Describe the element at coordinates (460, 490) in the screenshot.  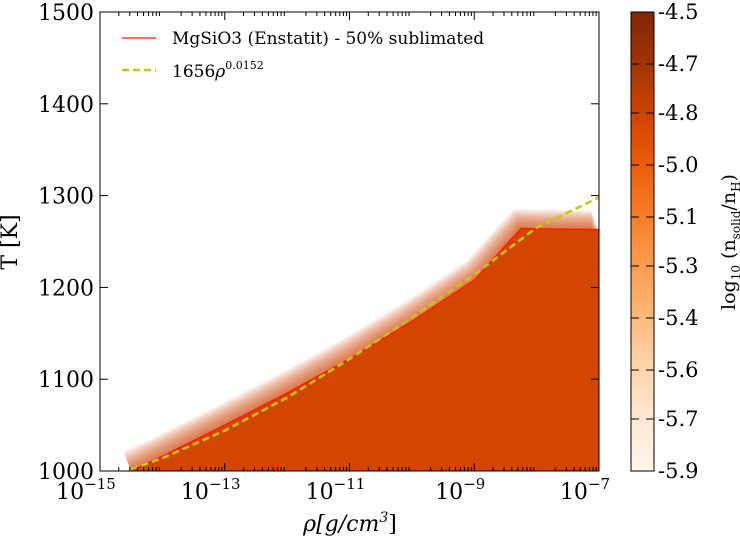
I see `x-tick-label--9: 10⁻⁹` at that location.